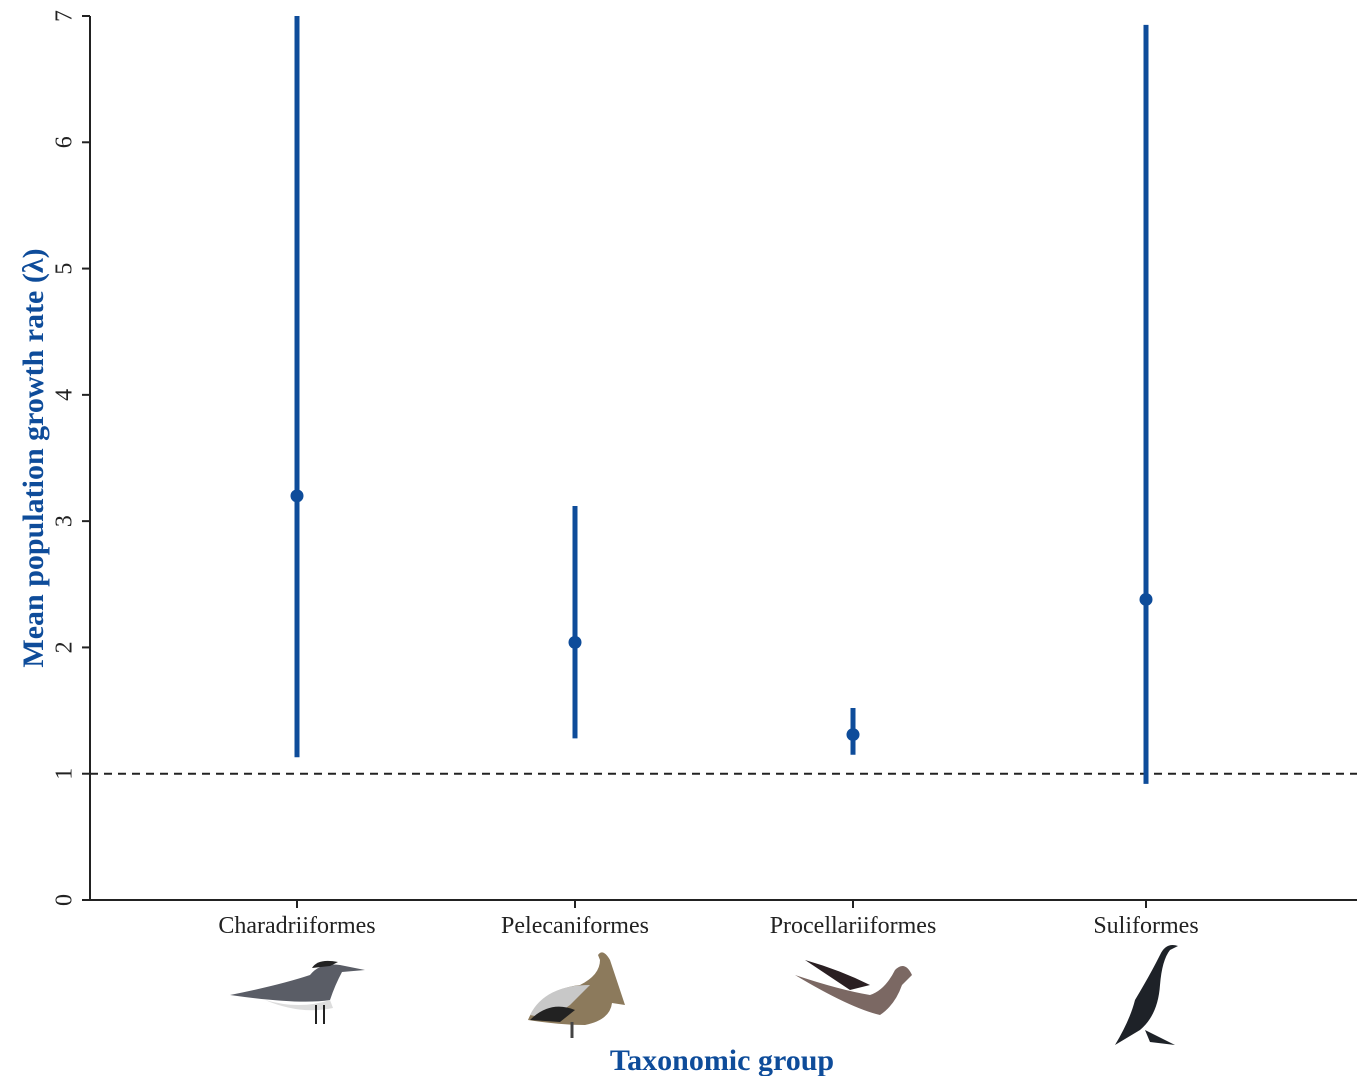 The width and height of the screenshot is (1364, 1076). I want to click on x-tick-label: Charadriiformes, so click(296, 926).